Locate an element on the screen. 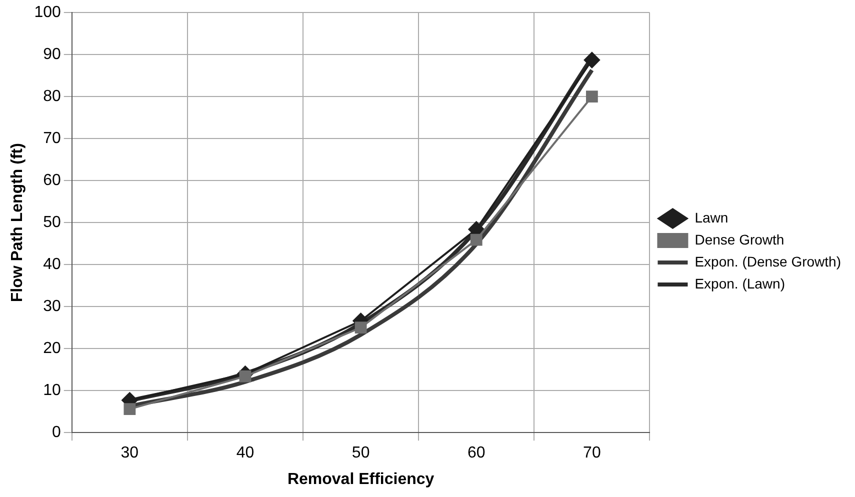  y-tick-label: 90 is located at coordinates (52, 55).